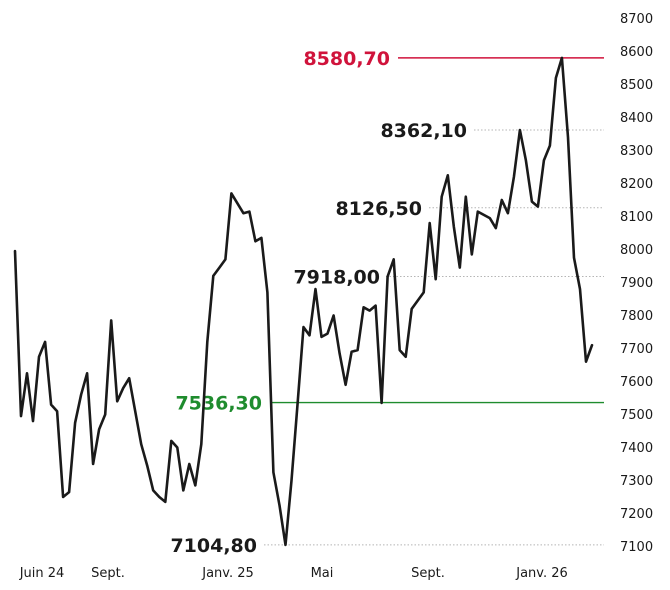 The height and width of the screenshot is (590, 670). What do you see at coordinates (636, 547) in the screenshot?
I see `y-tick-label: 7100` at bounding box center [636, 547].